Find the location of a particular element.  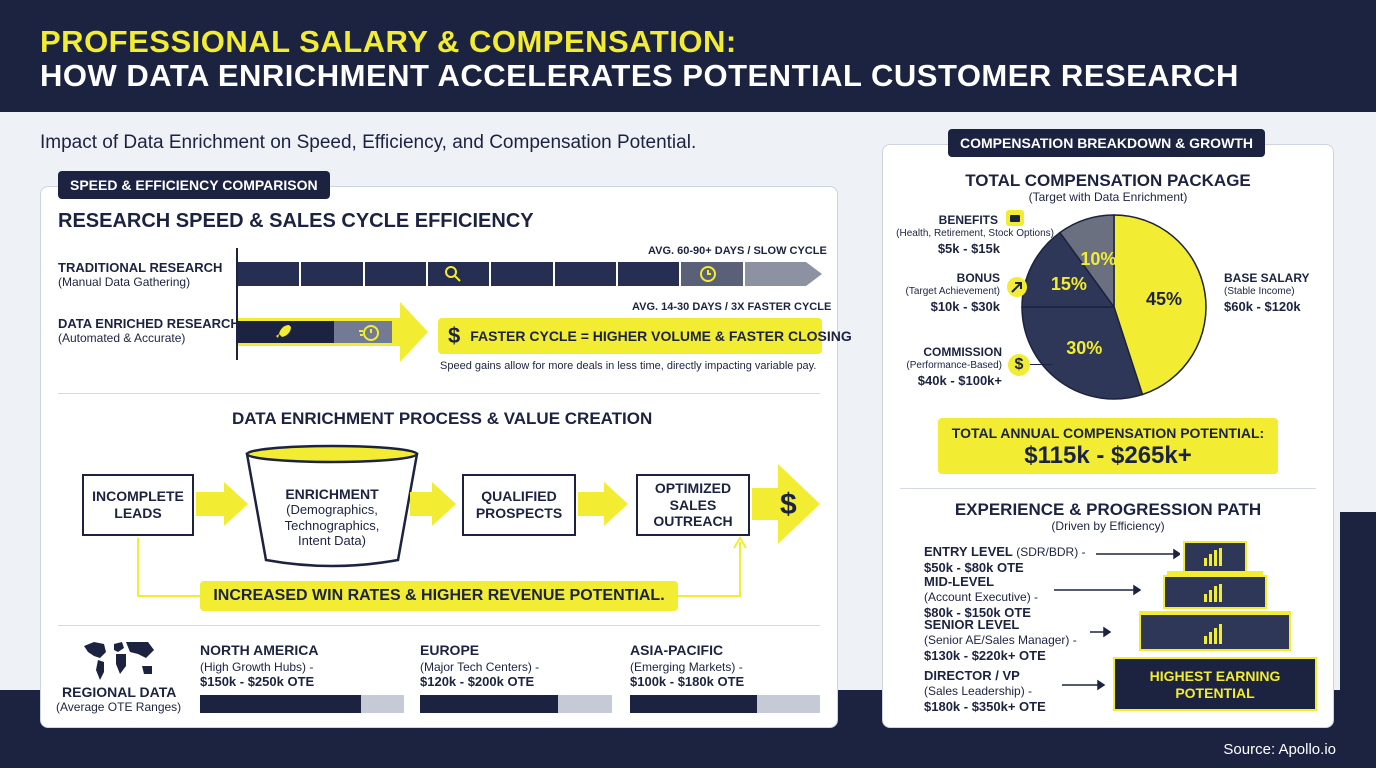

header-banner is located at coordinates (688, 56).